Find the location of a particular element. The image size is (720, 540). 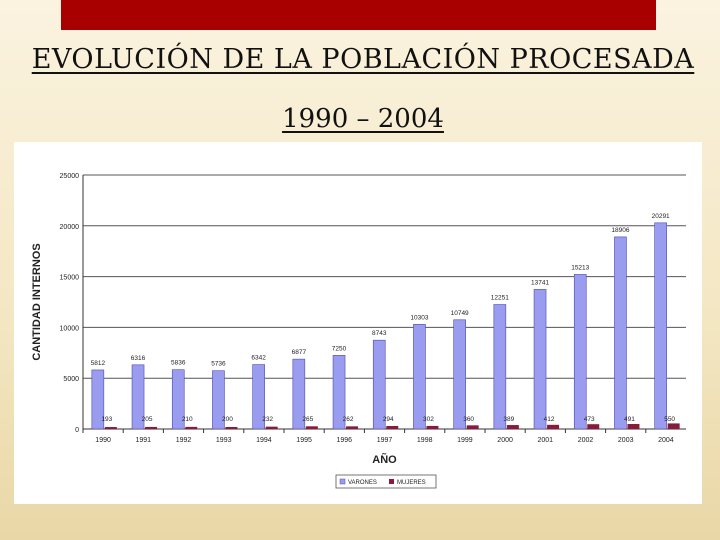

x-tick-label: 2004 is located at coordinates (666, 440).